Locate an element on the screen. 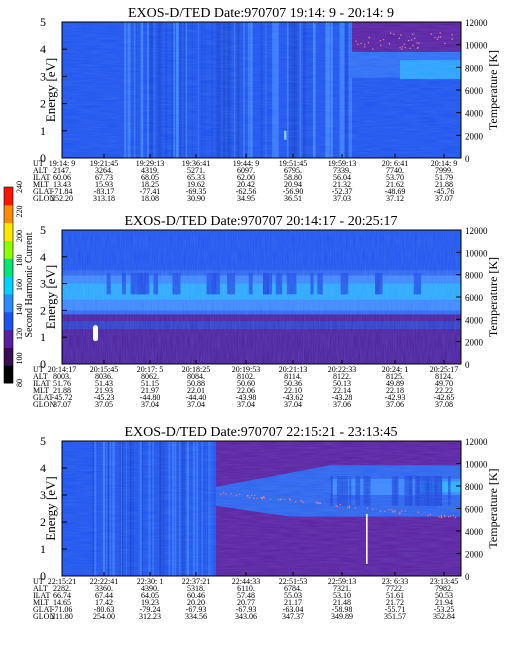 This screenshot has height=649, width=505. ephemeris-value: 68.05 is located at coordinates (150, 177).